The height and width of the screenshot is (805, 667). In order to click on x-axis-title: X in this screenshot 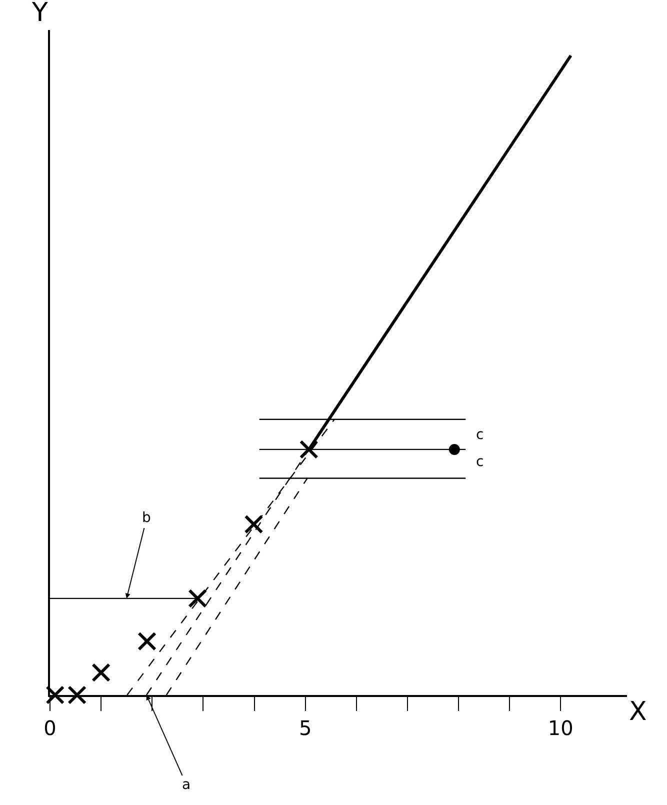, I will do `click(638, 712)`.